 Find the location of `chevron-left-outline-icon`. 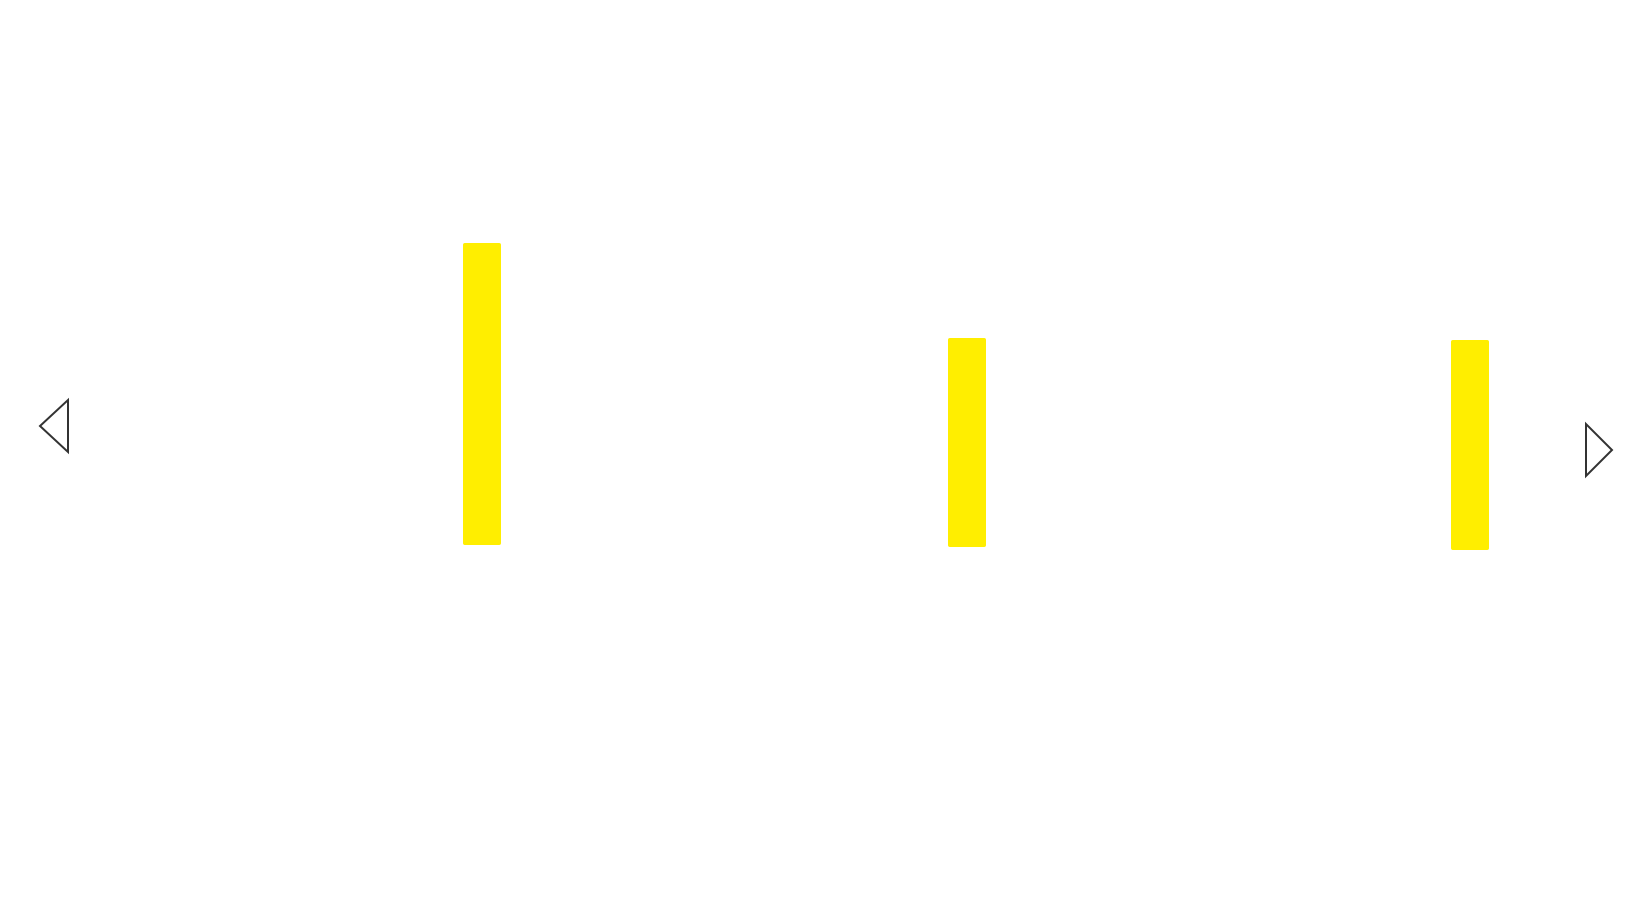

chevron-left-outline-icon is located at coordinates (53, 426).